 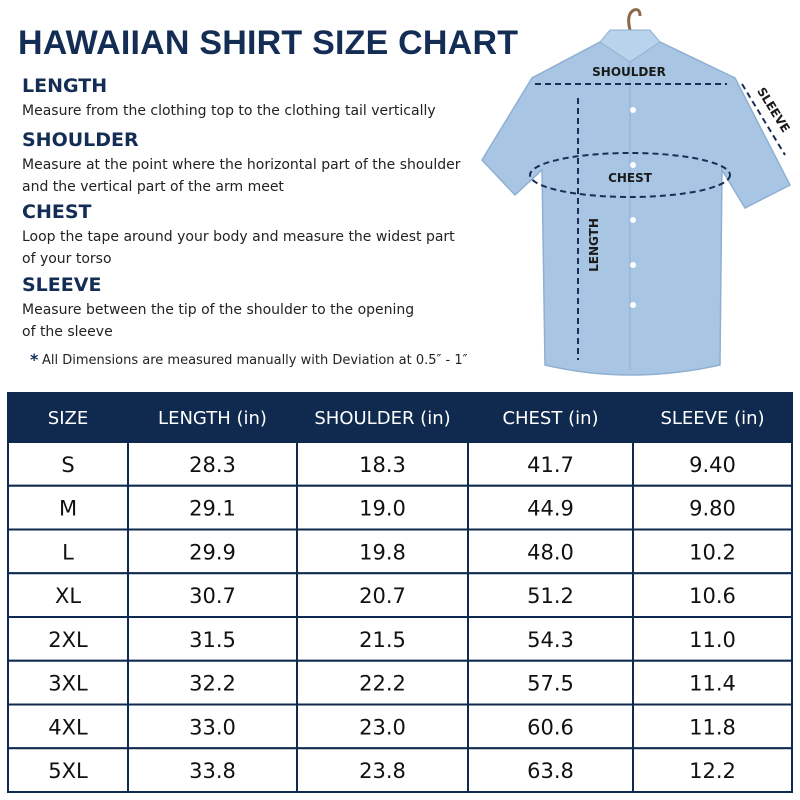 I want to click on section-heading: SHOULDER, so click(x=80, y=140).